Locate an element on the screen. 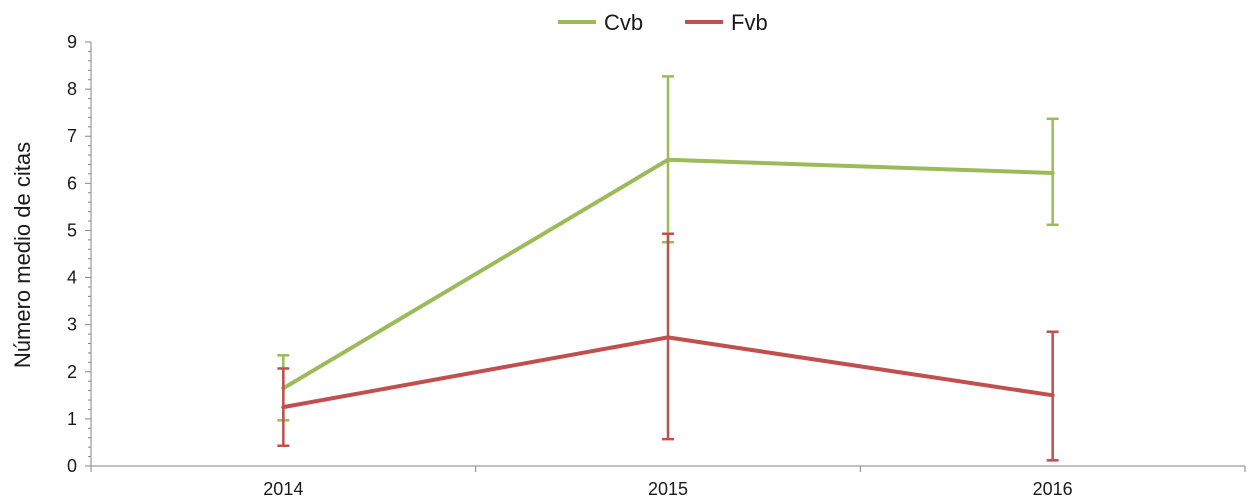 This screenshot has height=499, width=1250. legend: Cvb Fvb is located at coordinates (663, 22).